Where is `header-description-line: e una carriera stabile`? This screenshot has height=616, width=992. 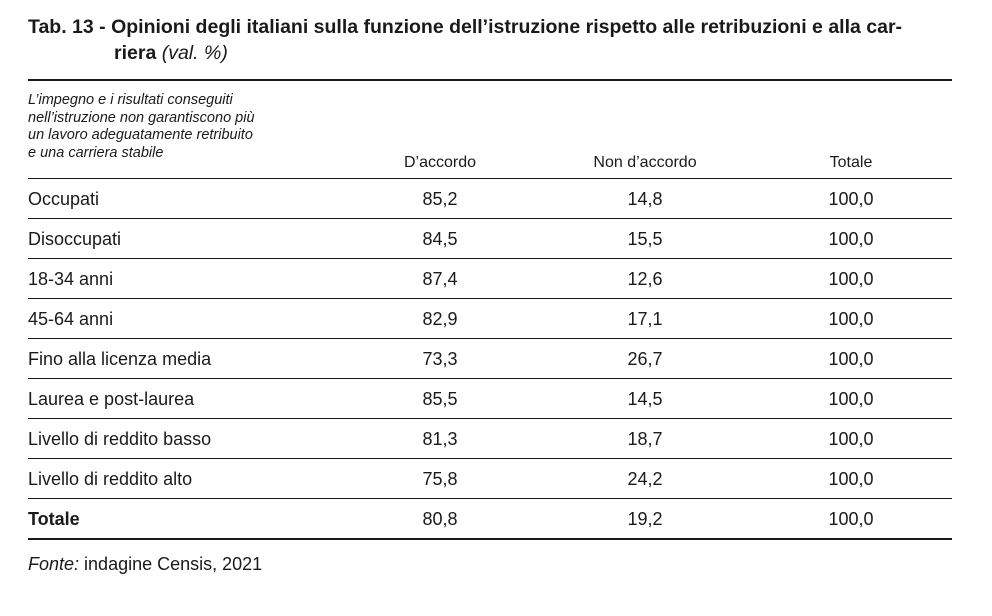
header-description-line: e una carriera stabile is located at coordinates (96, 152).